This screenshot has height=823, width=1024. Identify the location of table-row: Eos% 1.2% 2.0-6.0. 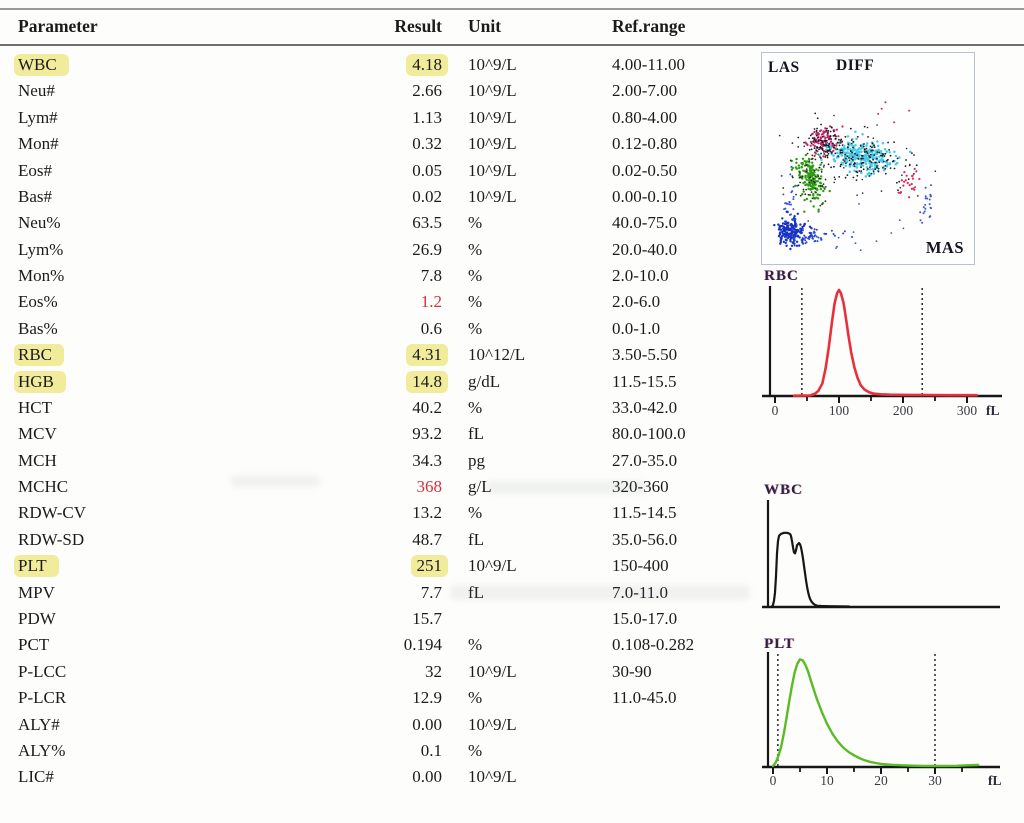
(372, 302).